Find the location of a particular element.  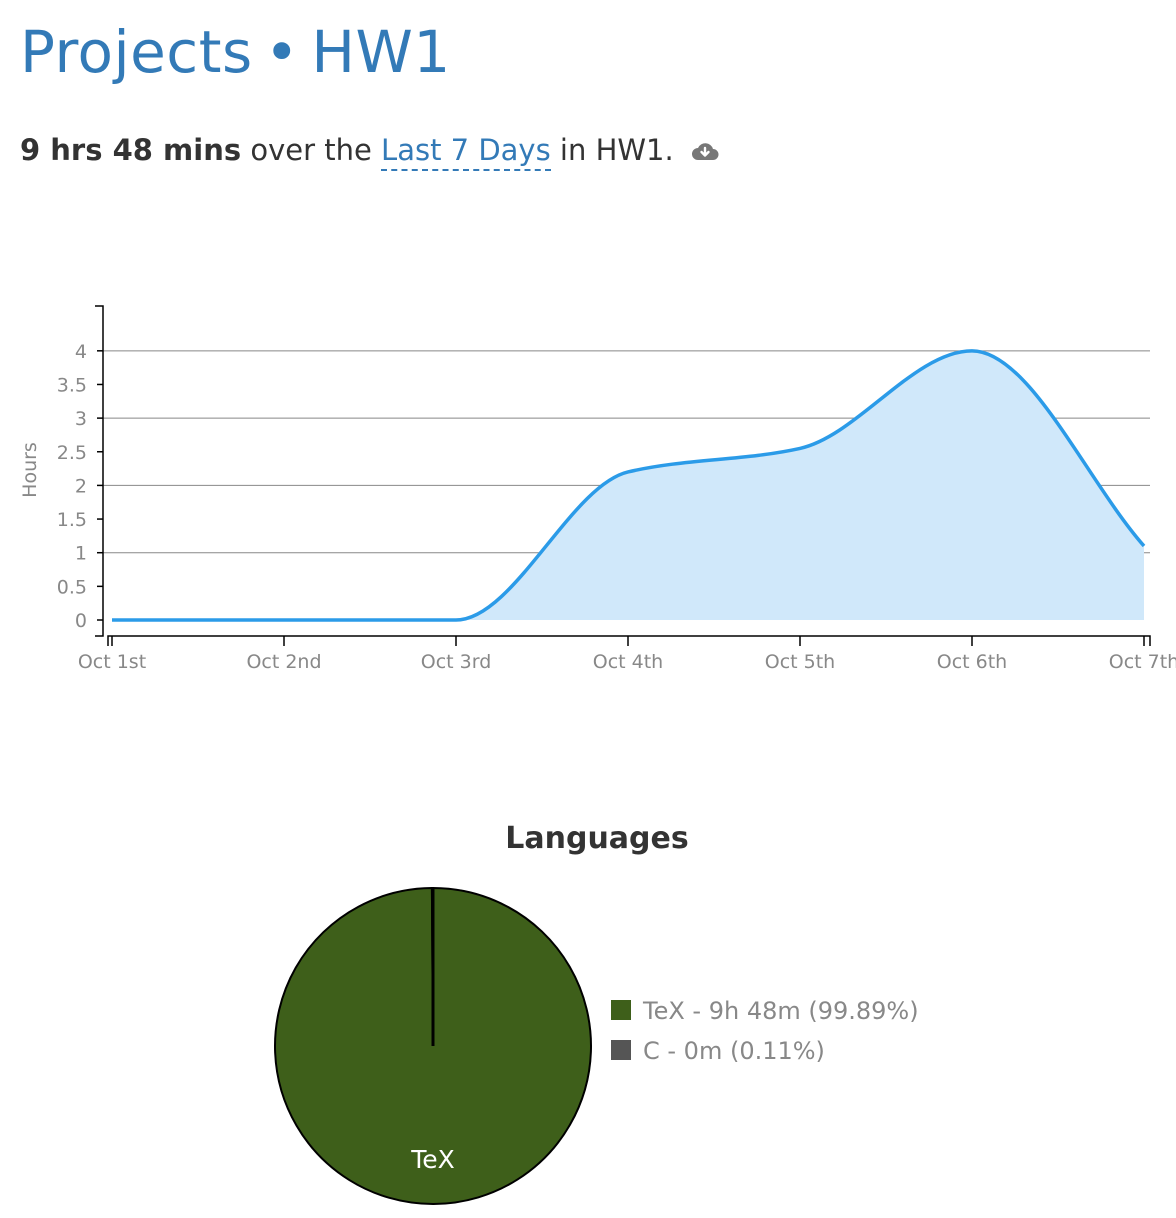

y-tick-label: 4 is located at coordinates (81, 352).